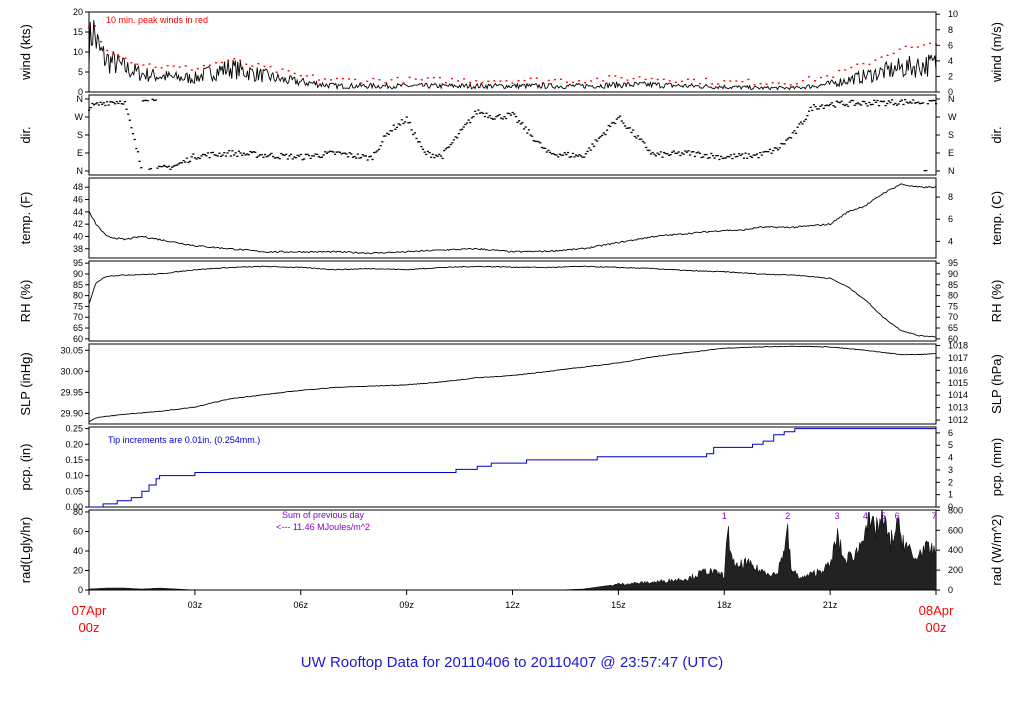  What do you see at coordinates (78, 263) in the screenshot?
I see `ytick-label: 95` at bounding box center [78, 263].